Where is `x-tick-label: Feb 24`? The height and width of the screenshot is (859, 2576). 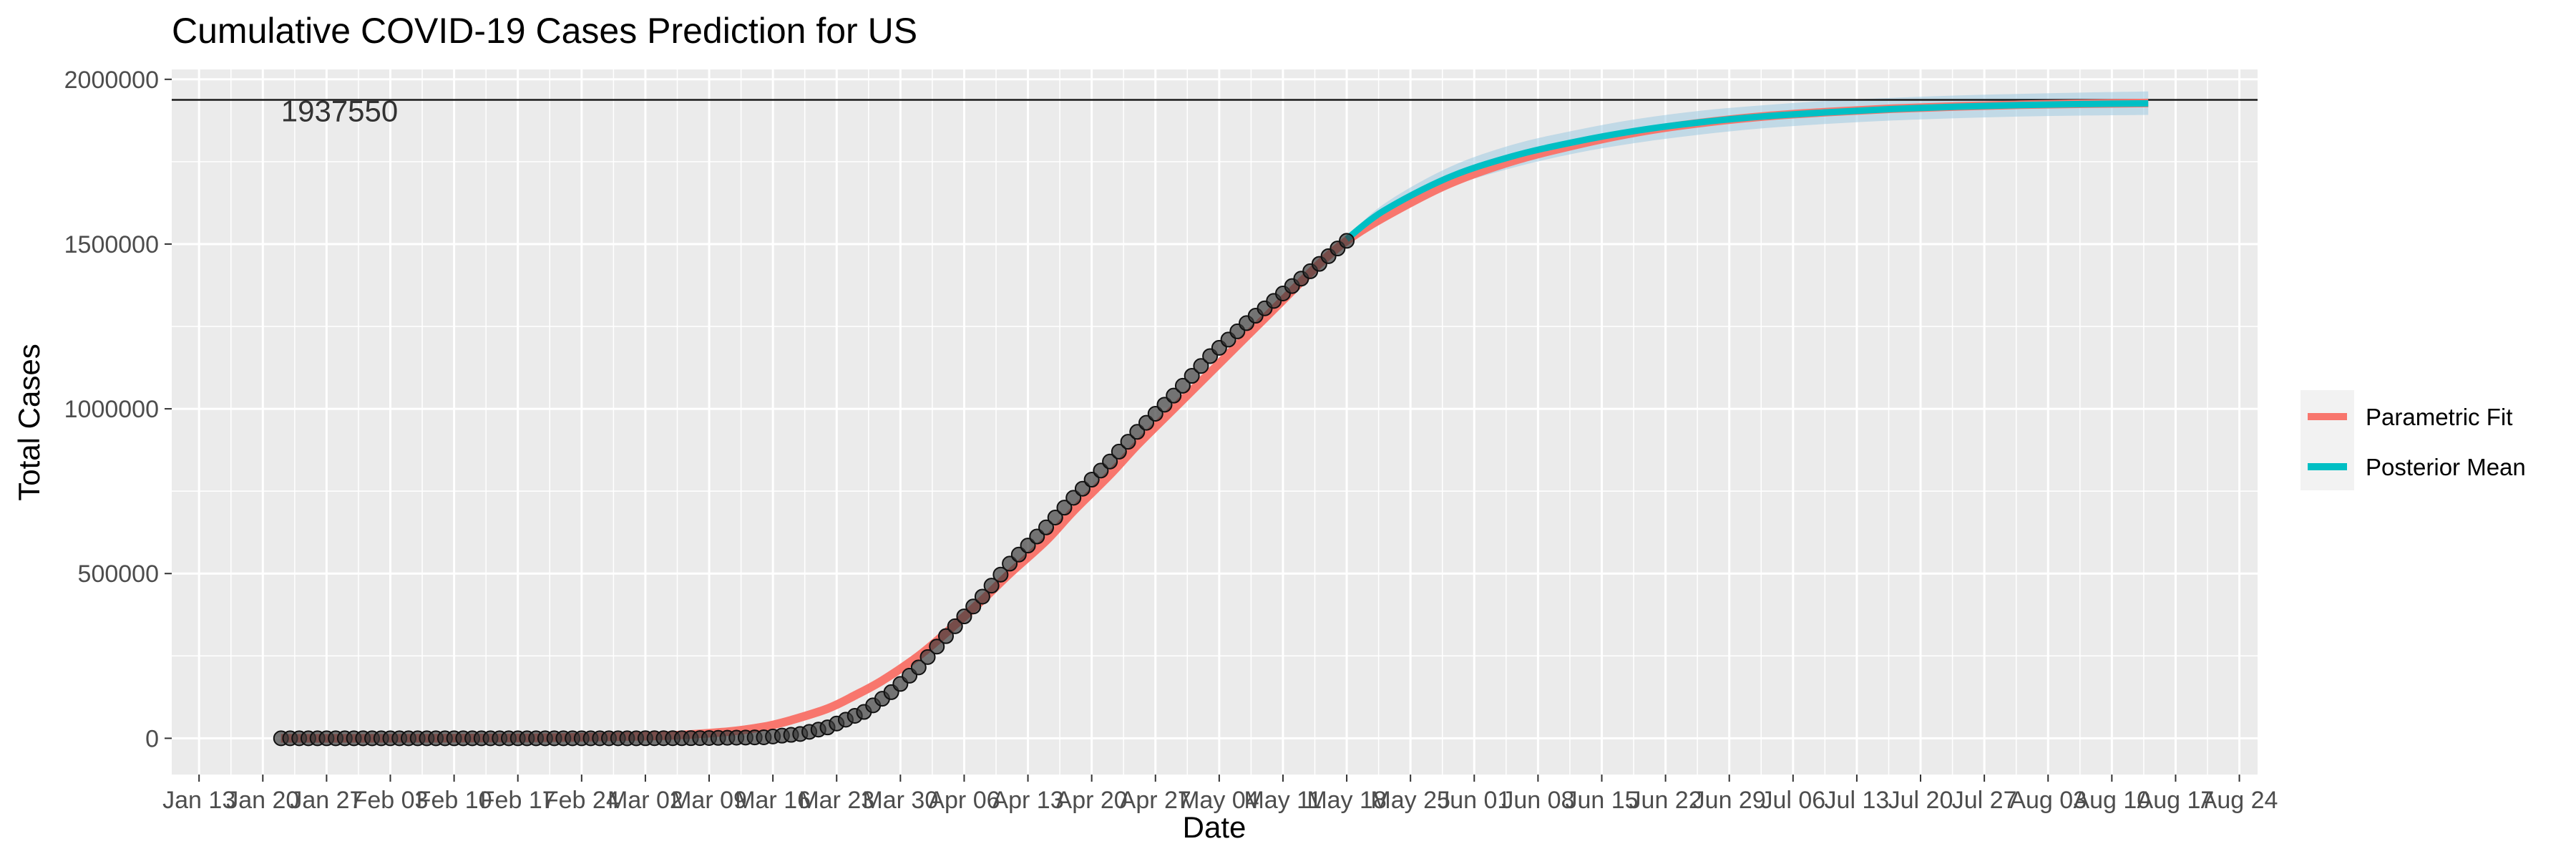
x-tick-label: Feb 24 is located at coordinates (582, 800).